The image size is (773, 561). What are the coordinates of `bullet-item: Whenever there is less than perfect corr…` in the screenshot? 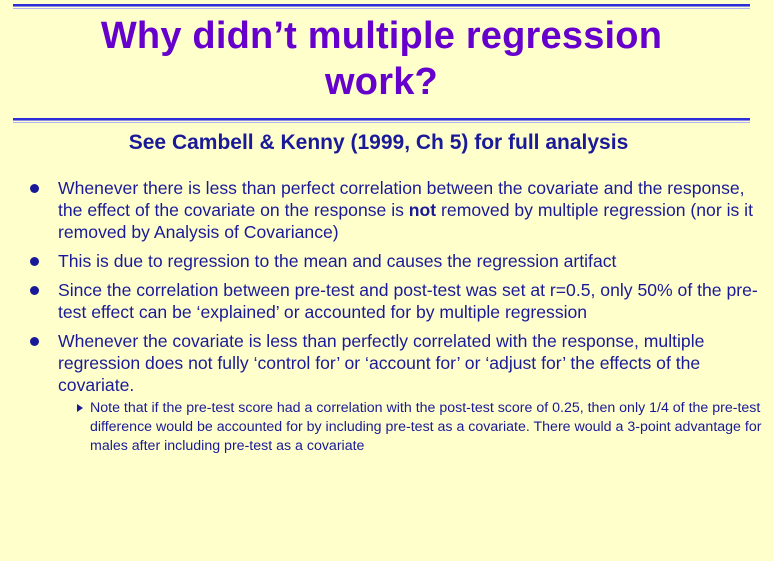 It's located at (393, 210).